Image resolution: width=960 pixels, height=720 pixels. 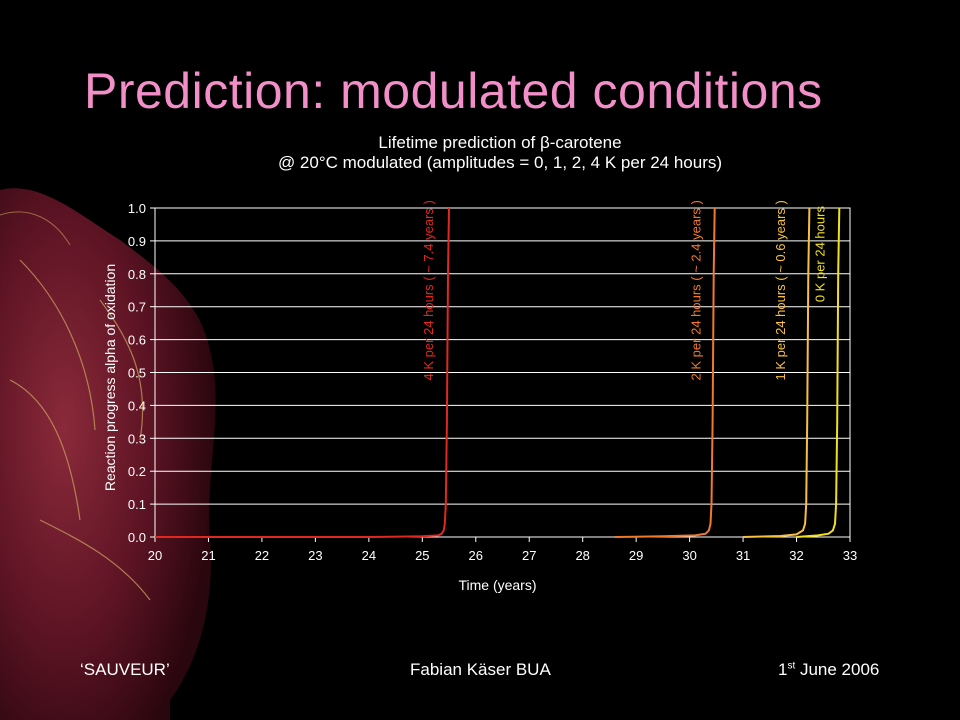 I want to click on footer-project-name: ‘SAUVEUR’, so click(x=125, y=669).